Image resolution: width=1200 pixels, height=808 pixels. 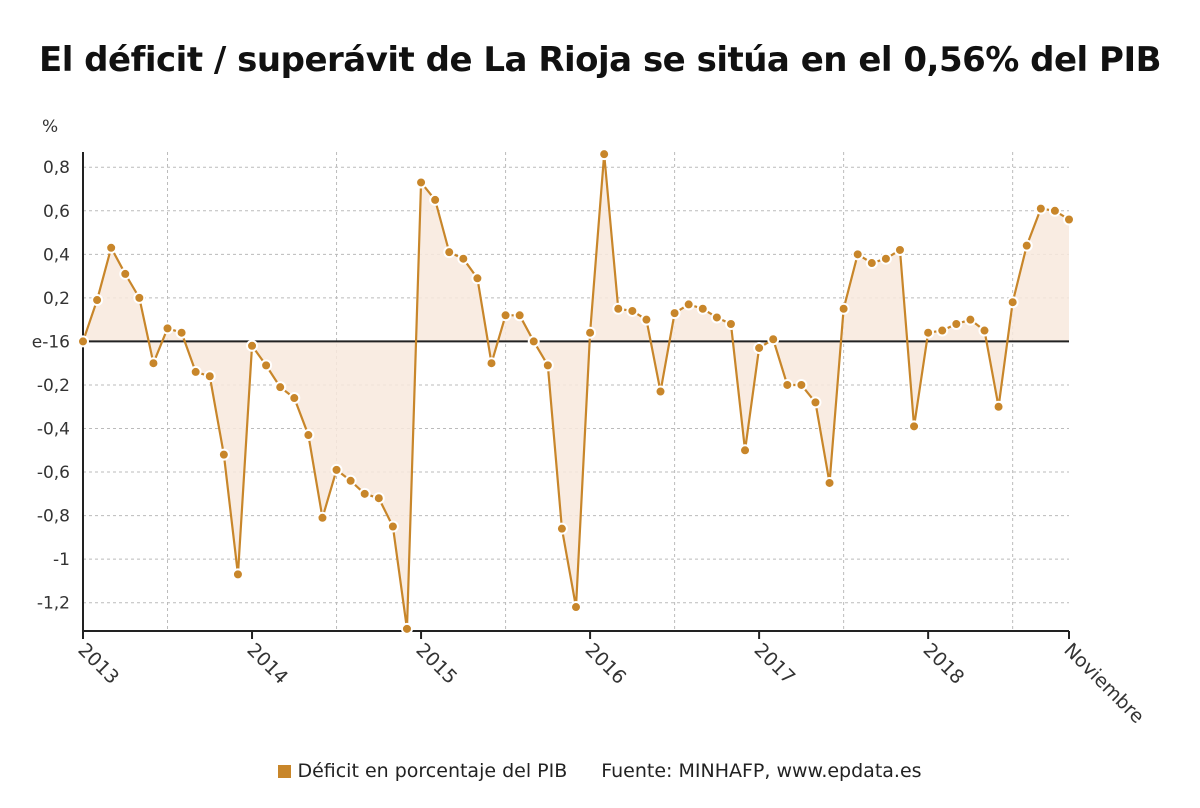 What do you see at coordinates (53, 604) in the screenshot?
I see `y-tick-label: -1,2` at bounding box center [53, 604].